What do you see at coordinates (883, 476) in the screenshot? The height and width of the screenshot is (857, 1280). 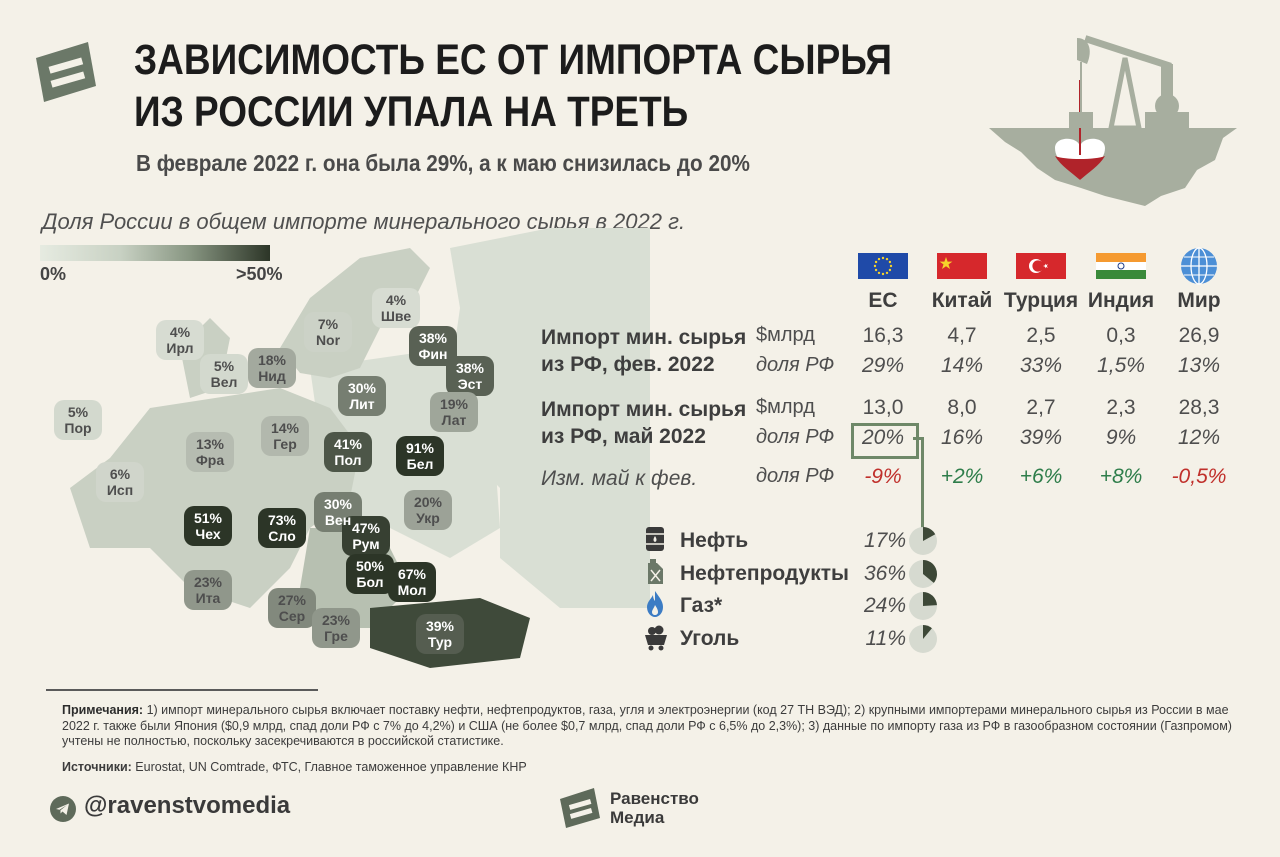 I see `table-cell: -9%` at bounding box center [883, 476].